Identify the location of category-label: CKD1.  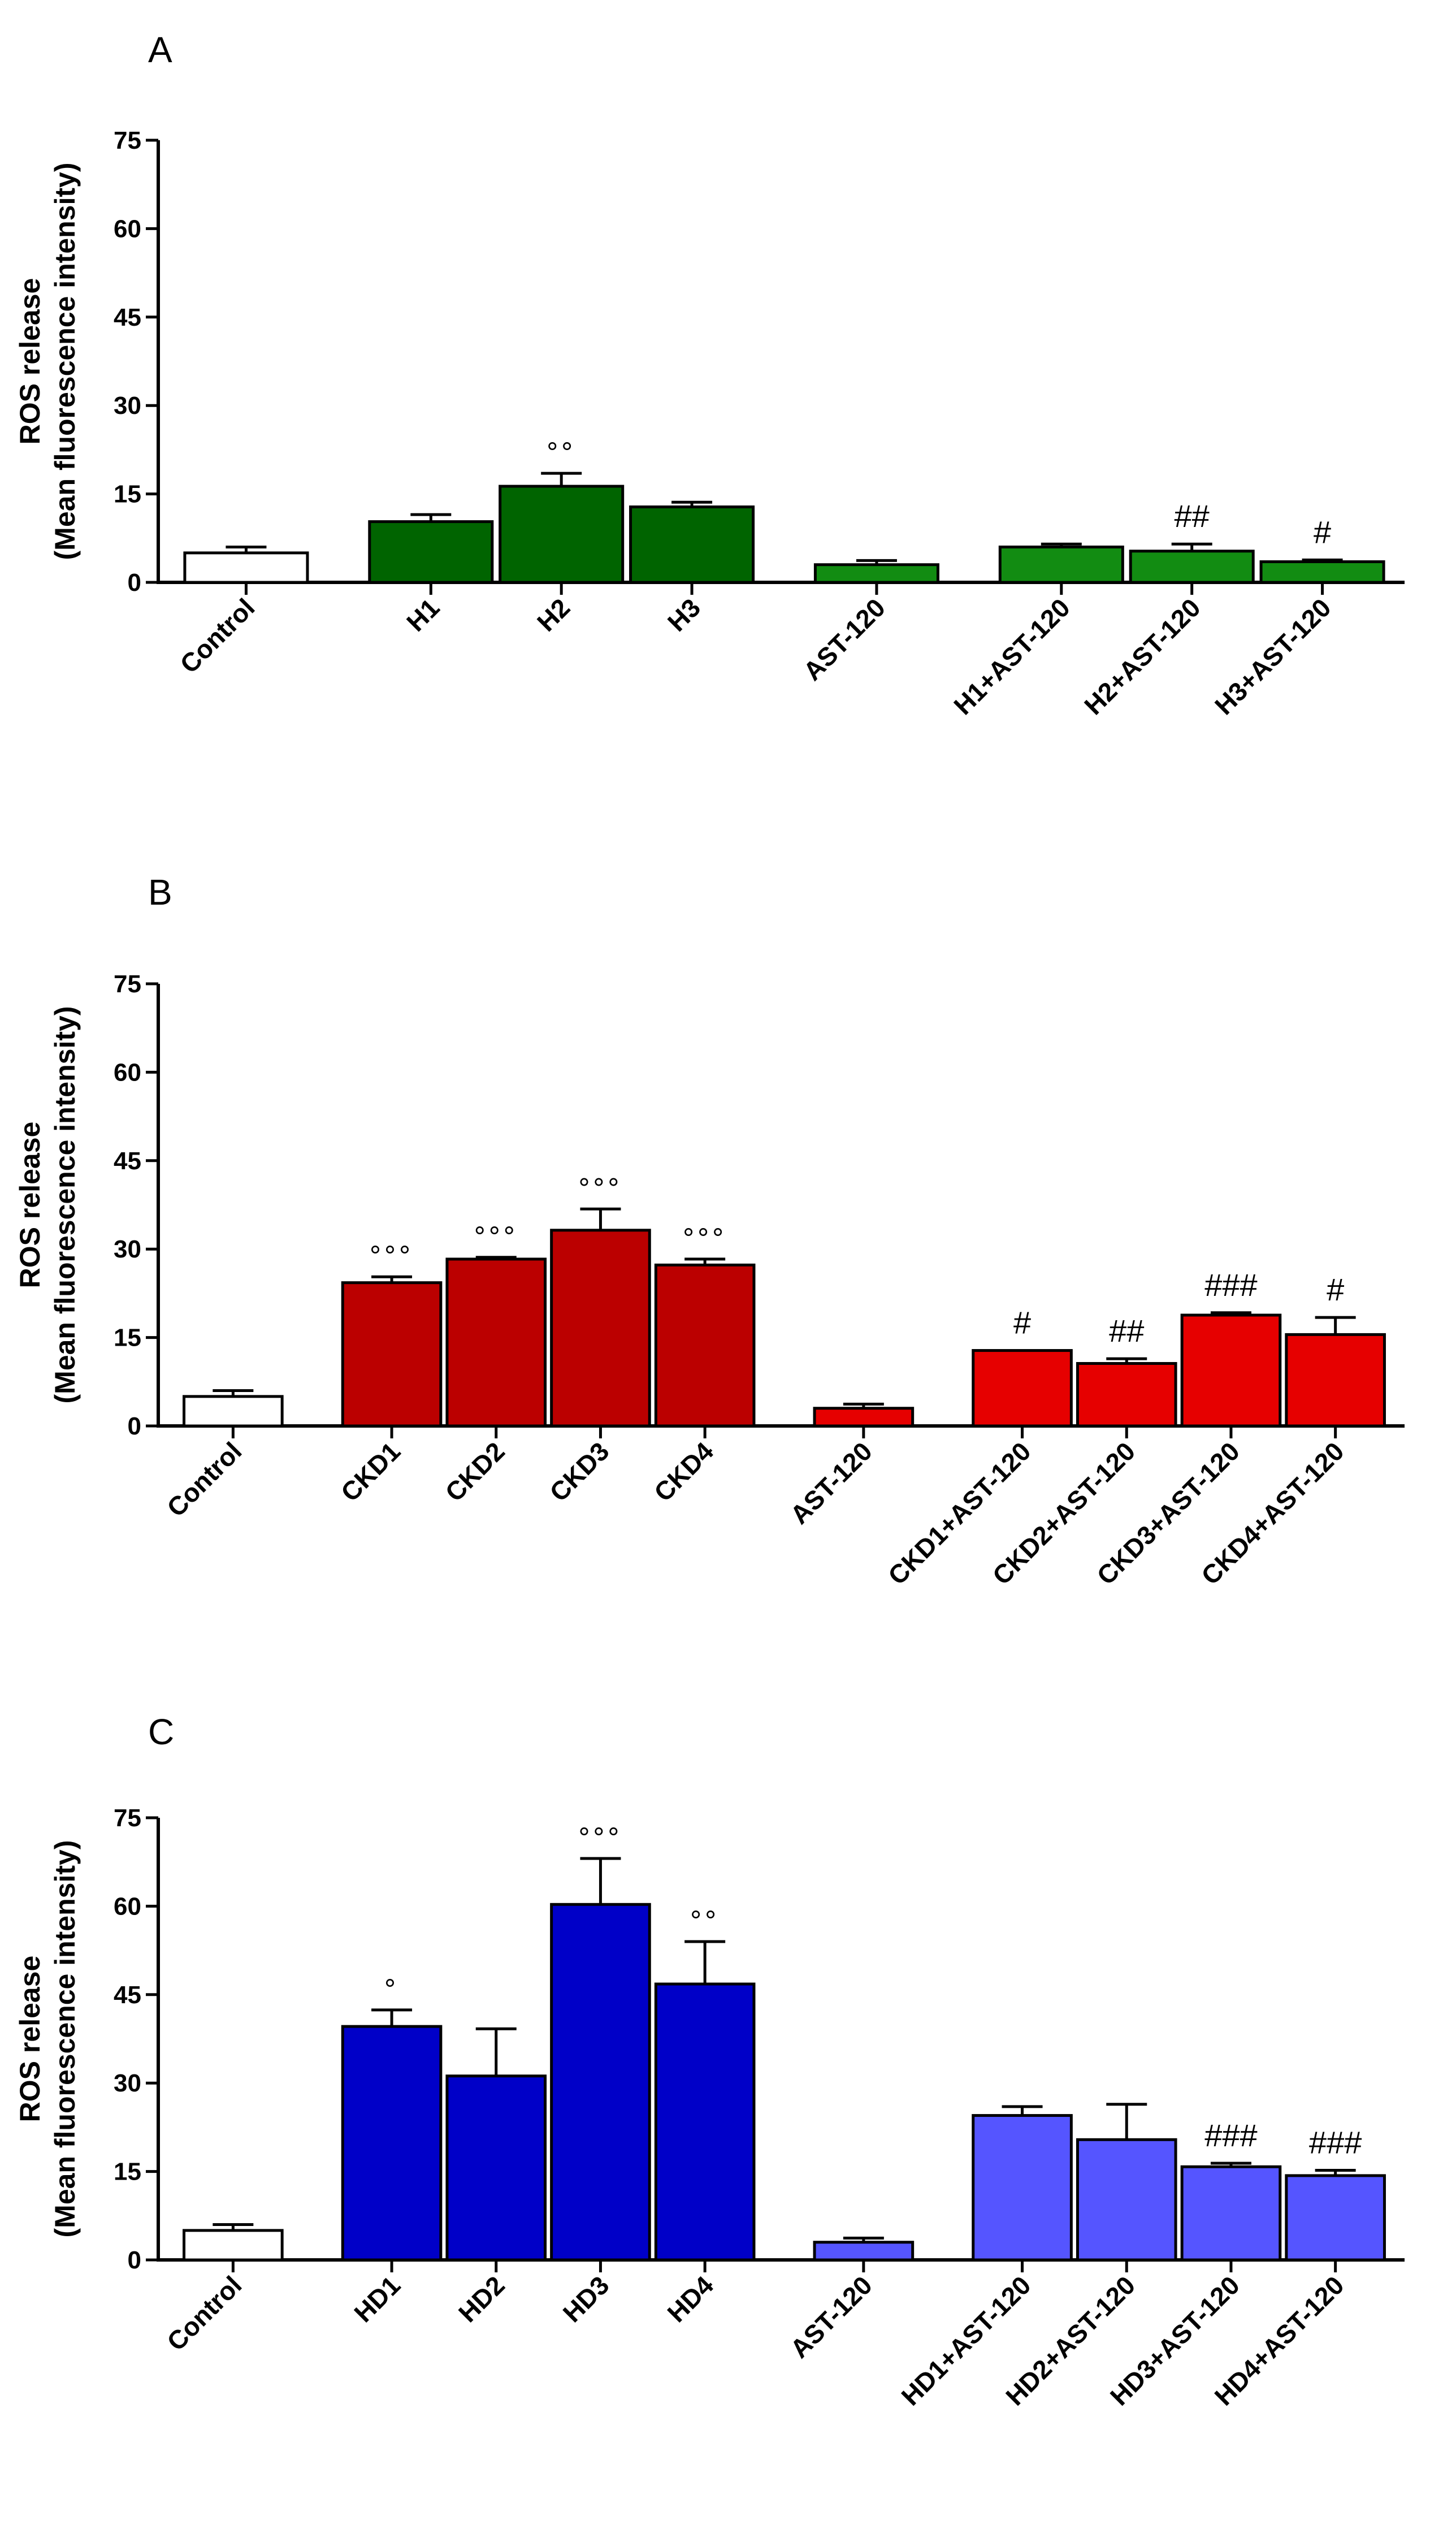
(370, 1471).